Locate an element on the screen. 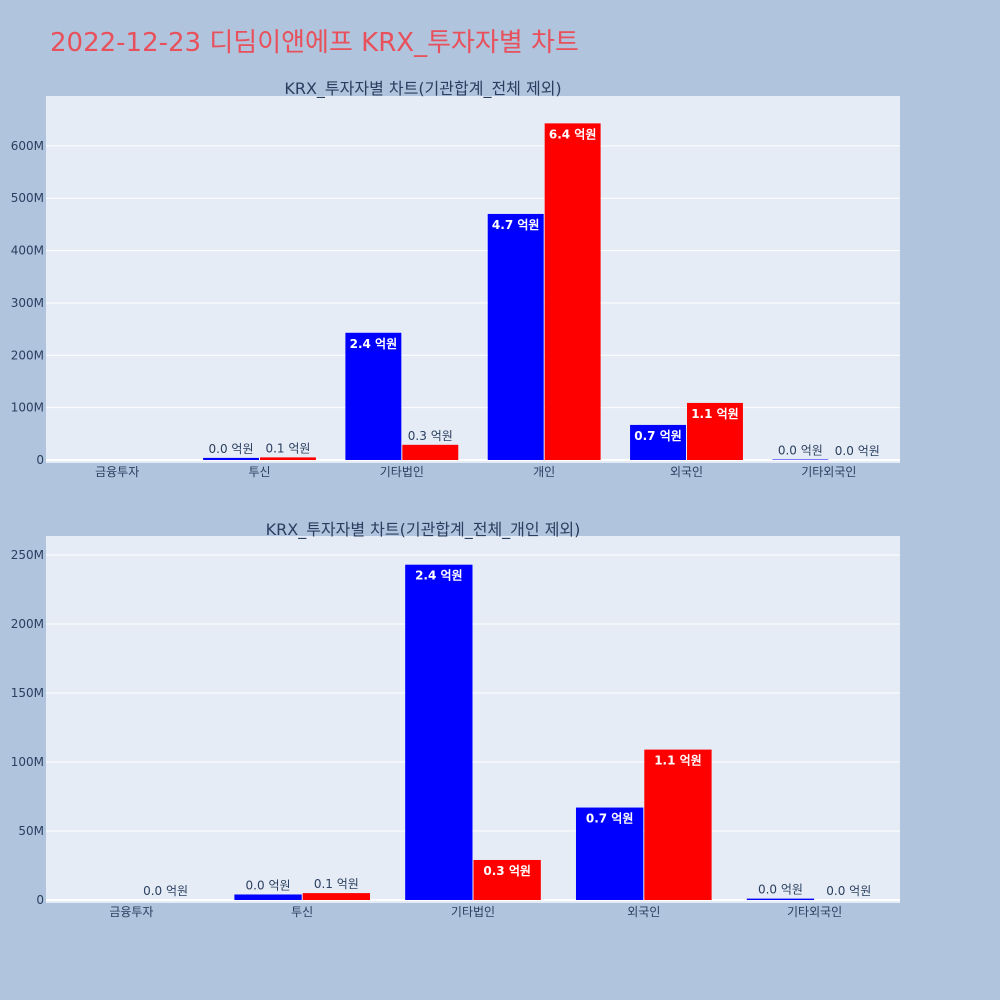  chart-title: KRX_투자자별 차트(기관합계_전체 제외) is located at coordinates (422, 89).